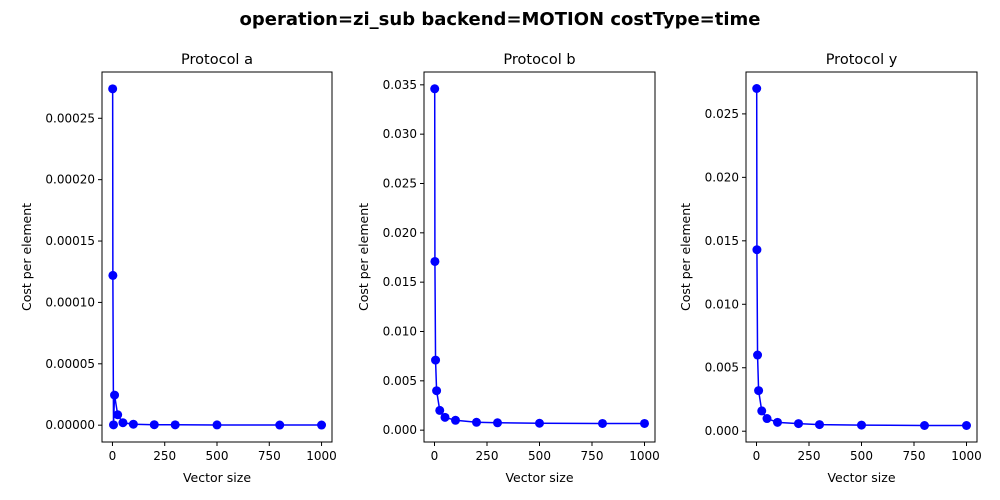  I want to click on y-tick-label: 0.030, so click(400, 134).